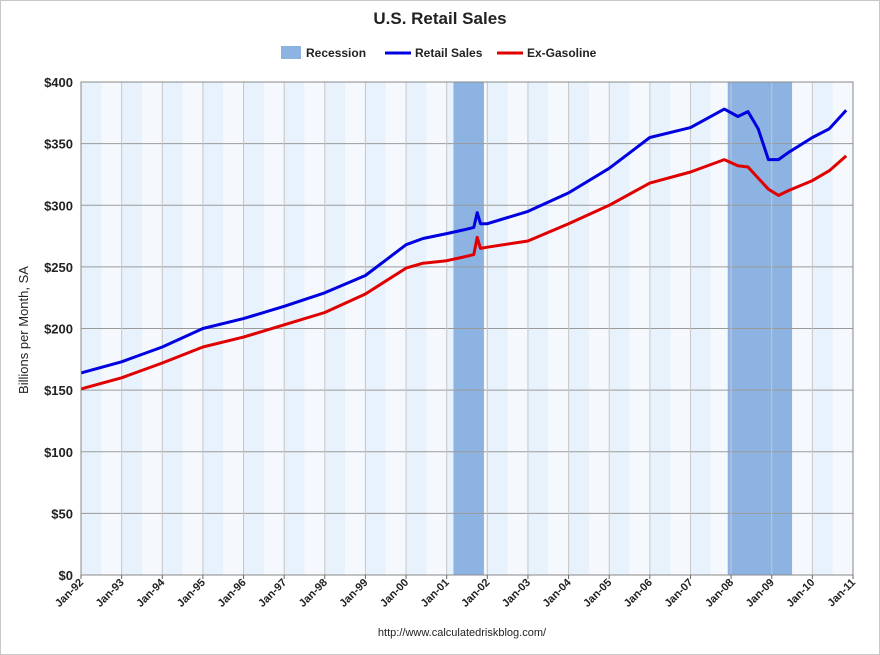 This screenshot has width=880, height=655. Describe the element at coordinates (58, 82) in the screenshot. I see `y-tick-label: $400` at that location.